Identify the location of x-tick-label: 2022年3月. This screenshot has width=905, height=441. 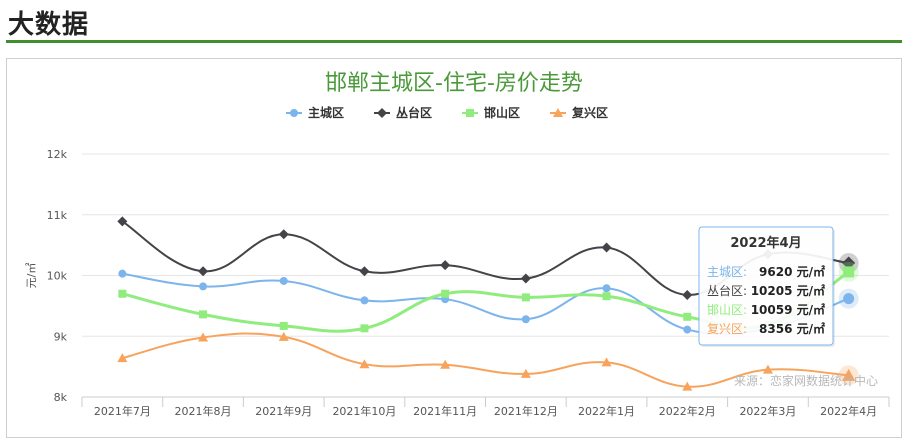
(767, 411).